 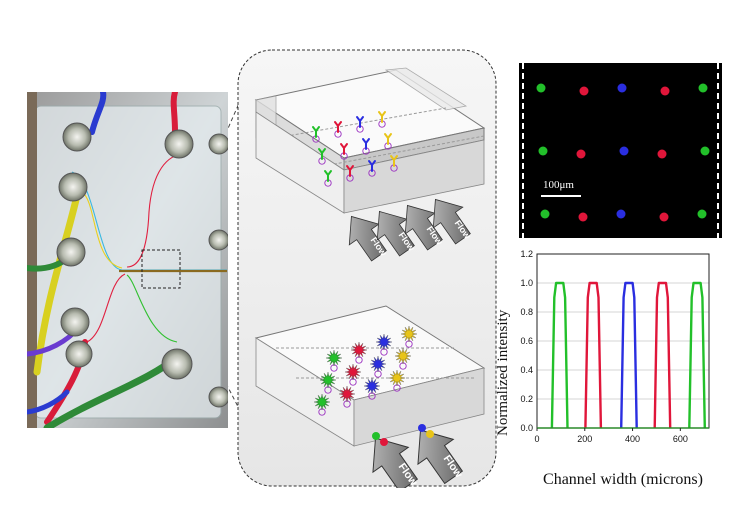 I want to click on x-tick-label: 0, so click(x=536, y=439).